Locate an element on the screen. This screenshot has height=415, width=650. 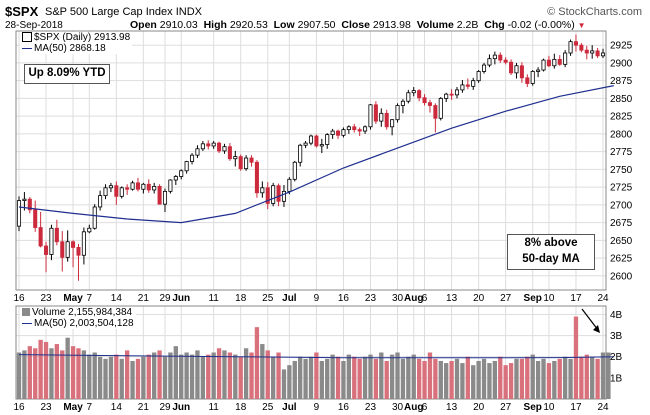
chg-value: -0.02 (-0.00%) is located at coordinates (541, 25).